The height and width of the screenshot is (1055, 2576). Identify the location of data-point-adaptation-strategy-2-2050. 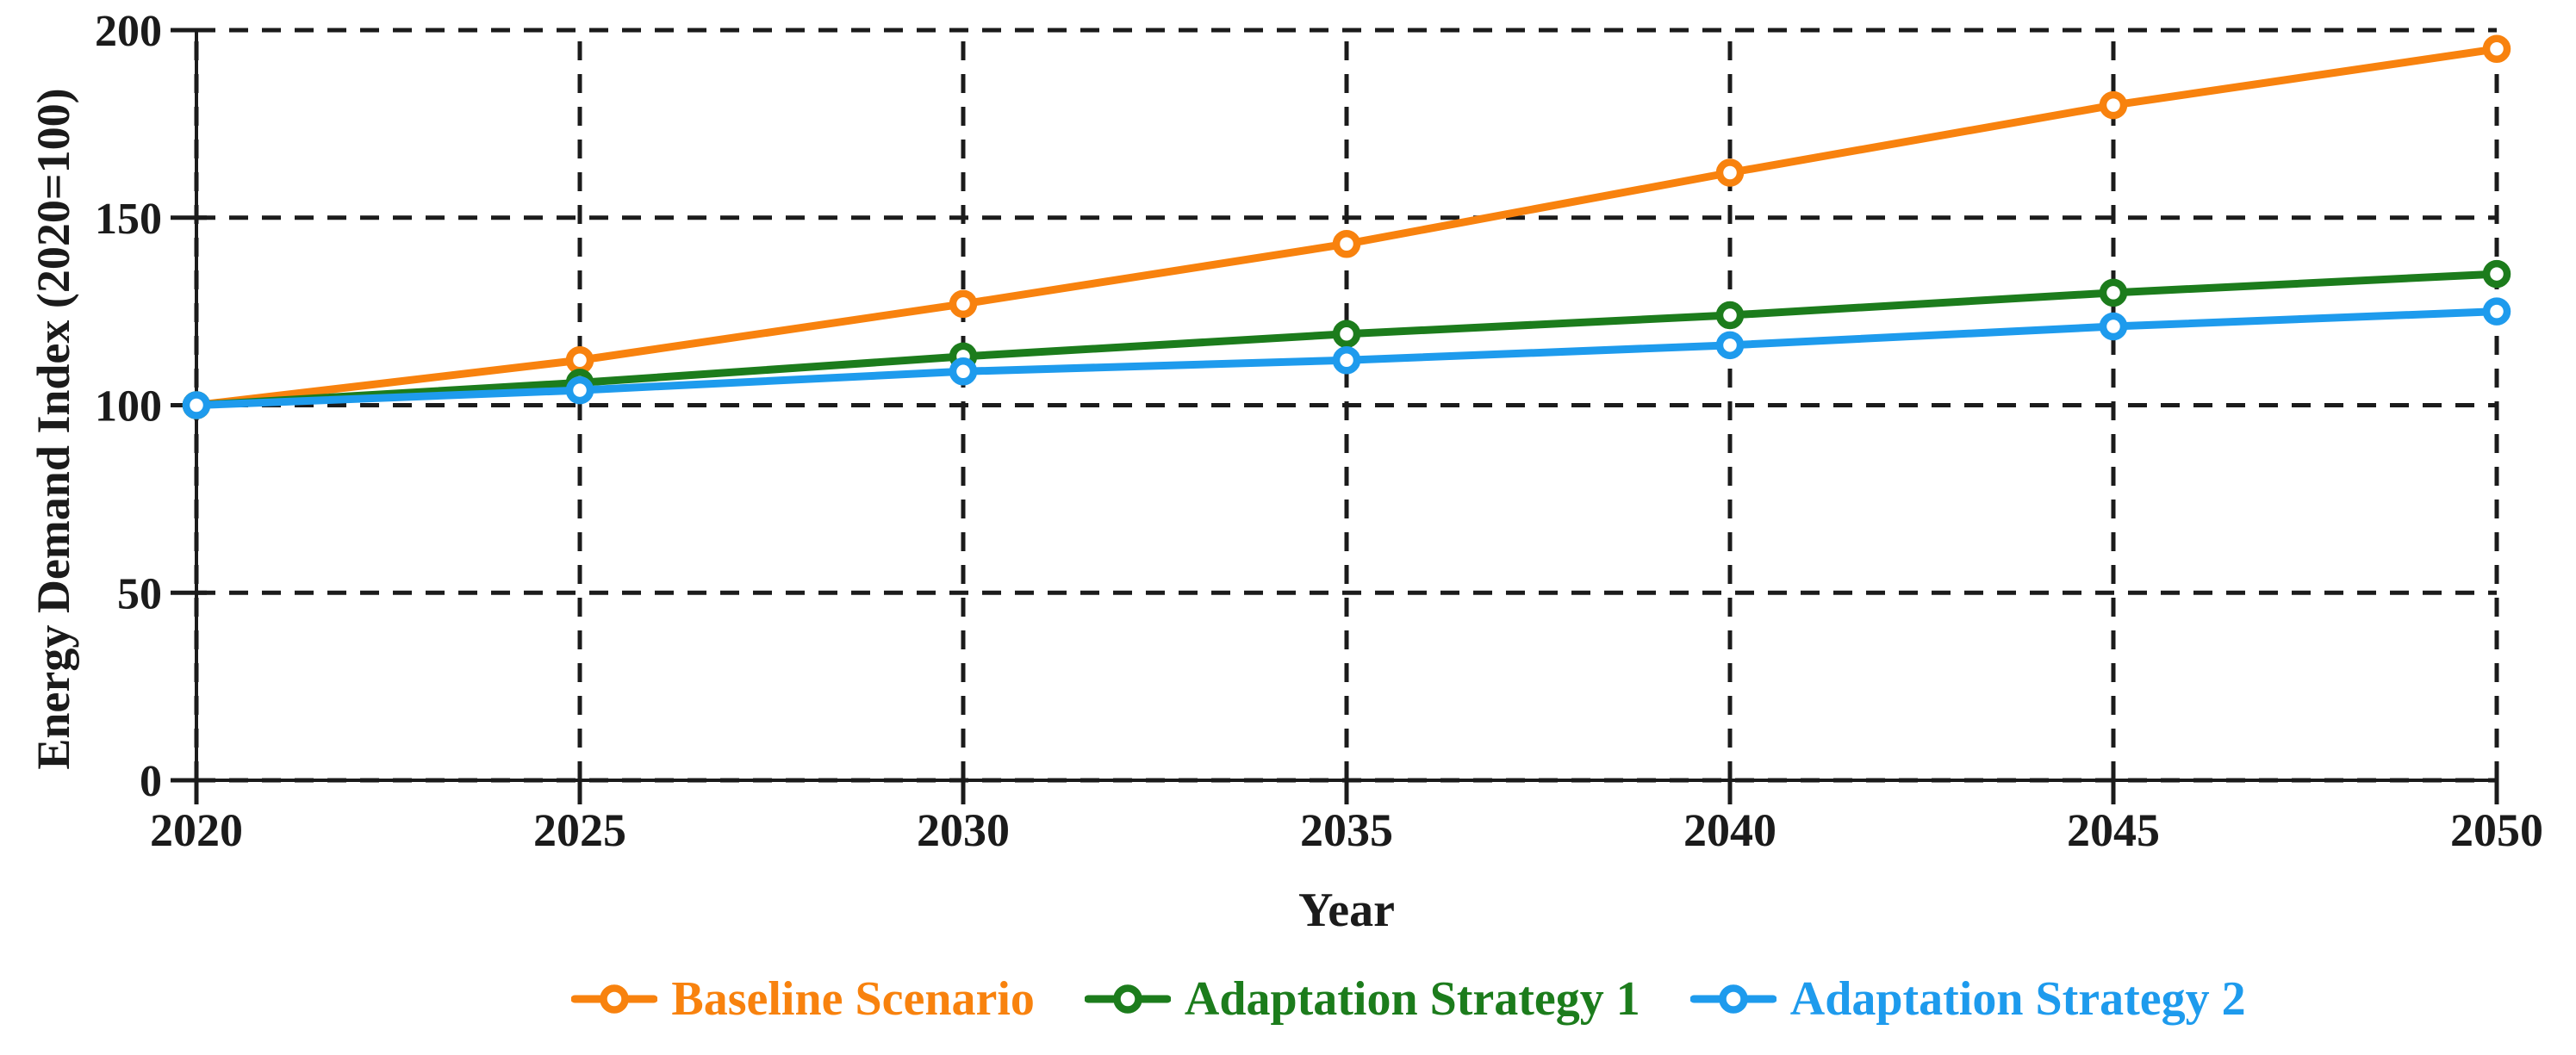
(2497, 312).